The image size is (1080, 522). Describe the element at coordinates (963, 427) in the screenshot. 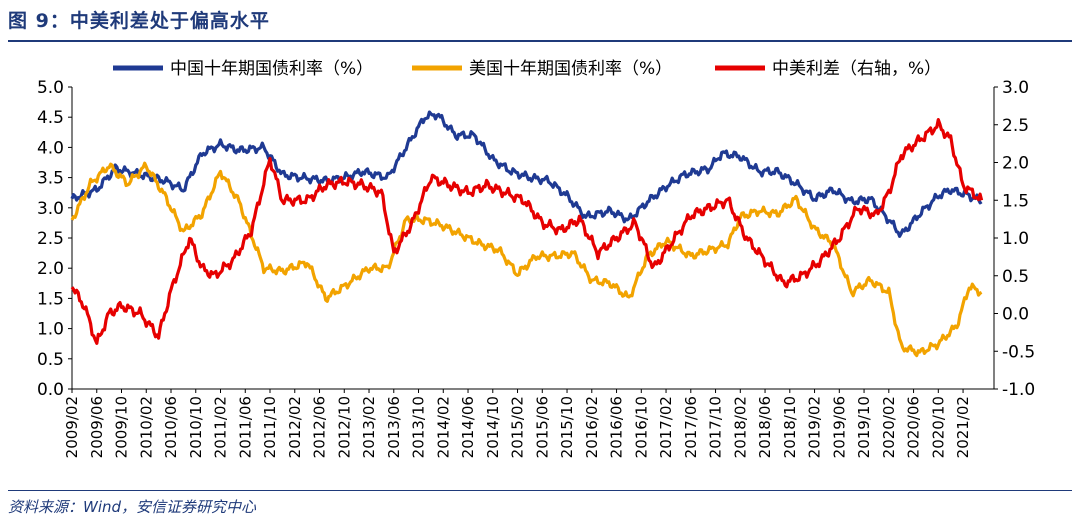

I see `x-tick-label: 2021/02` at that location.